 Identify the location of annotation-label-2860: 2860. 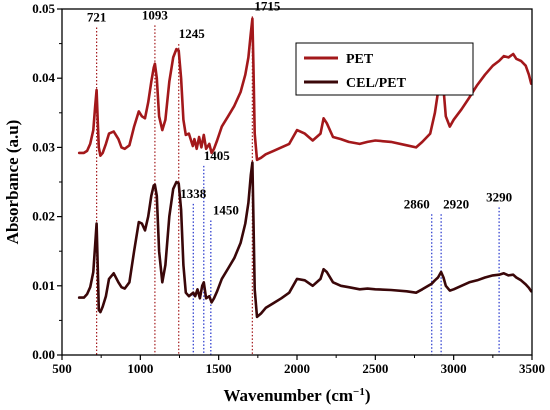
(417, 203).